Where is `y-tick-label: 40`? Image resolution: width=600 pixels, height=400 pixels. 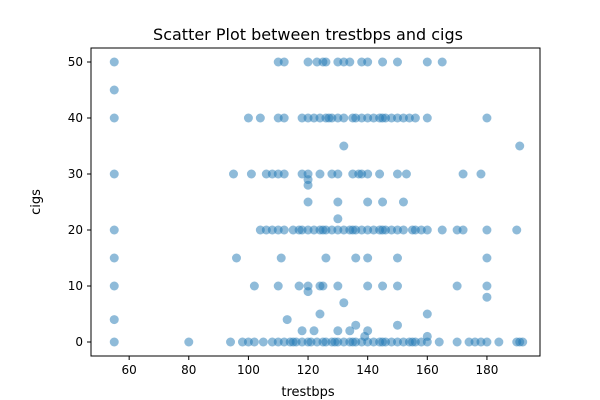 y-tick-label: 40 is located at coordinates (75, 118).